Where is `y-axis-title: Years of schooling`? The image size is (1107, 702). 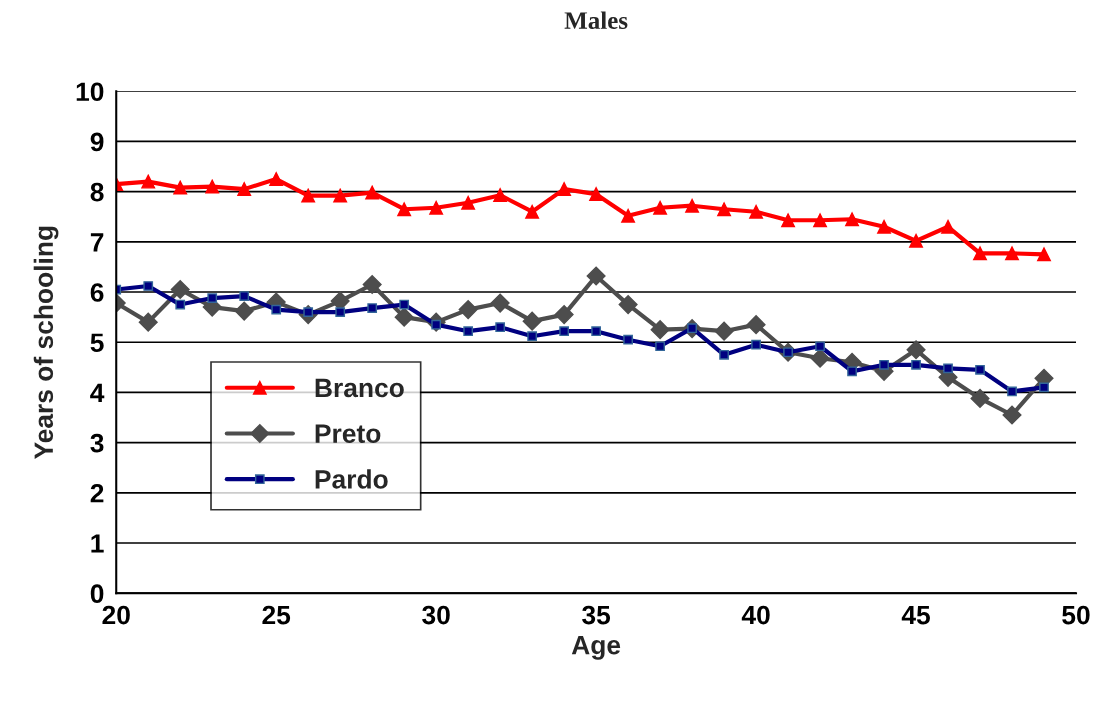
y-axis-title: Years of schooling is located at coordinates (46, 343).